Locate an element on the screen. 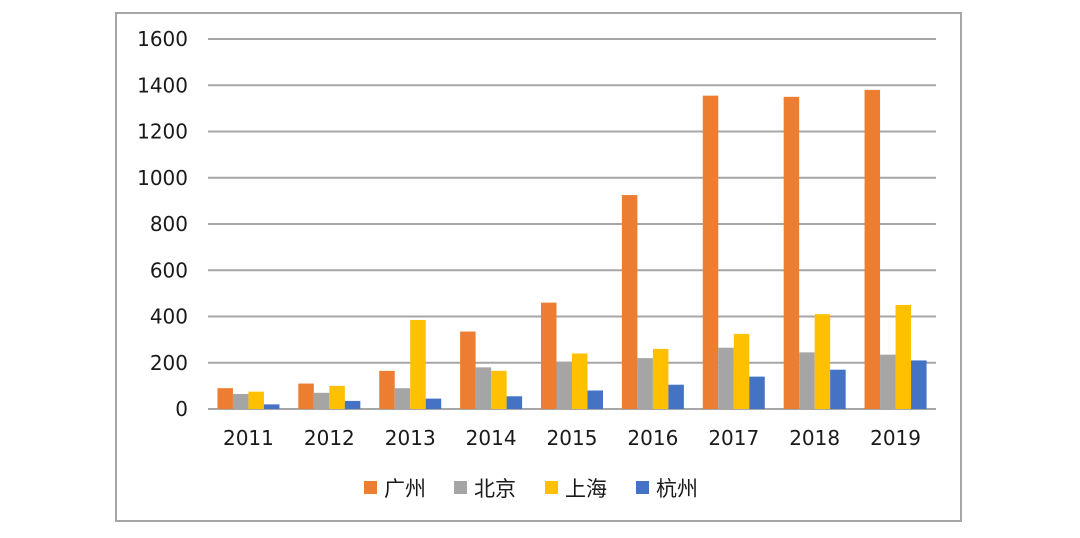 The image size is (1080, 538). bar-2012-广州 is located at coordinates (306, 396).